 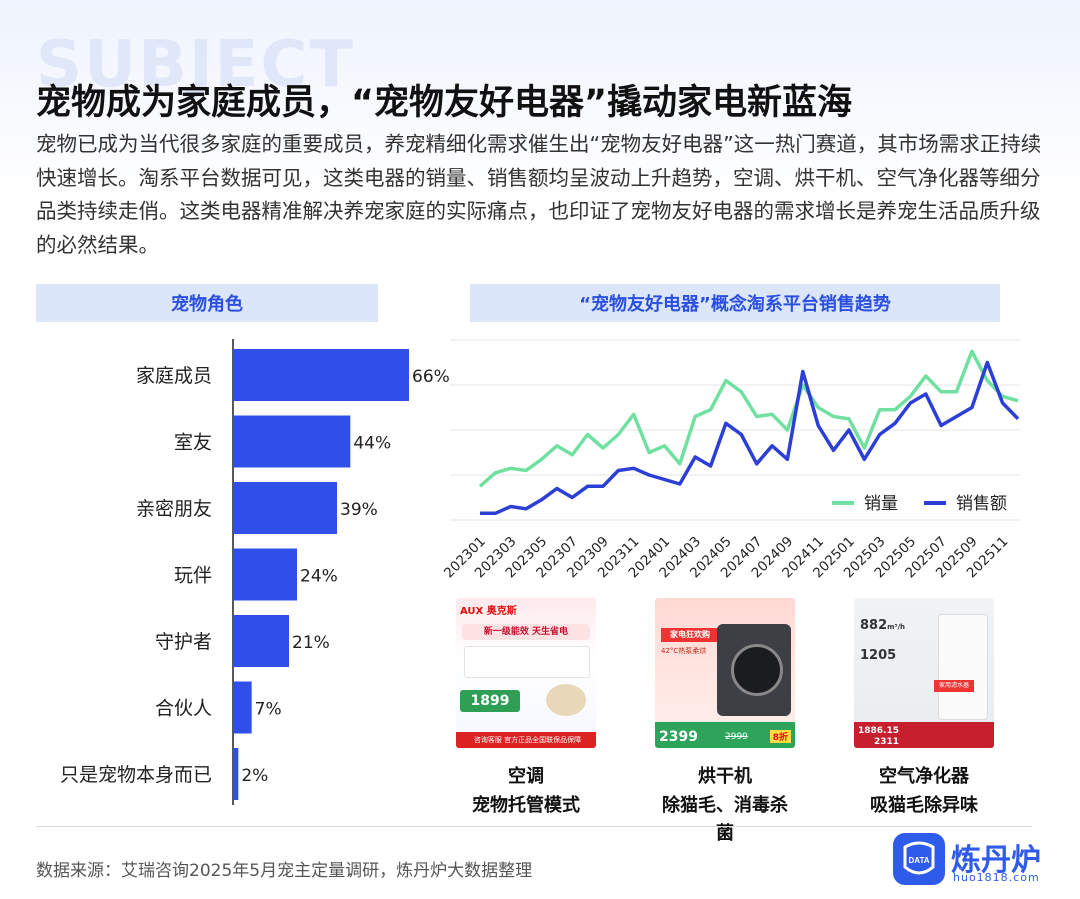 I want to click on bar-value-label: 24%, so click(x=319, y=577).